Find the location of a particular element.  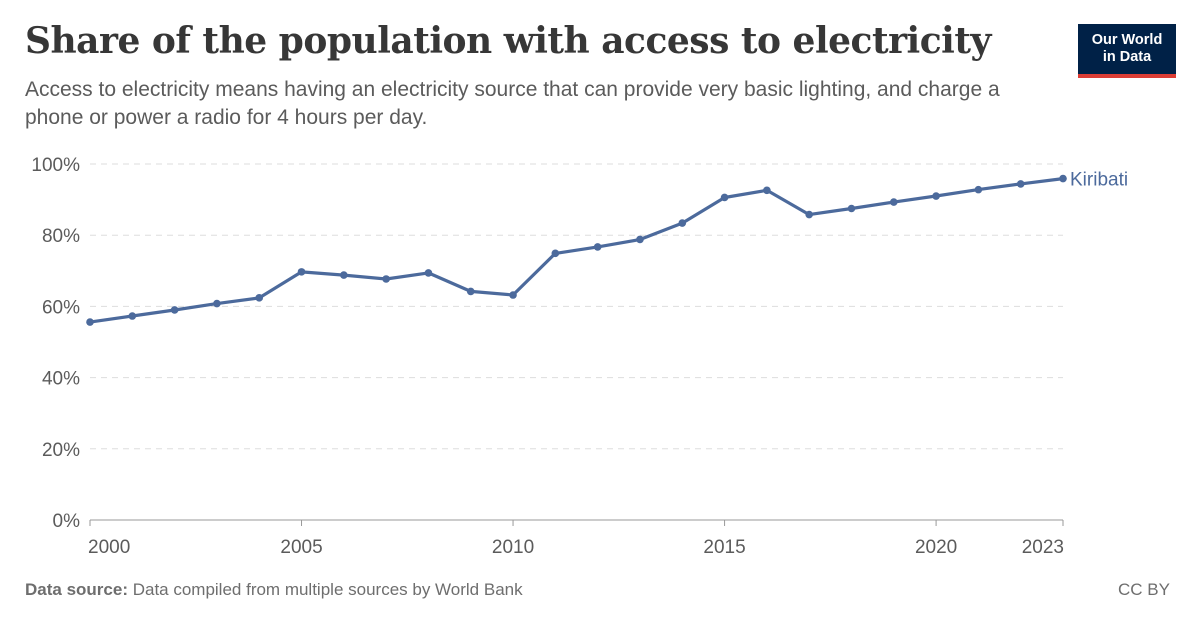

y-axis-tick-labels: 0% 20% 40% 60% 80% 100% is located at coordinates (55, 343).